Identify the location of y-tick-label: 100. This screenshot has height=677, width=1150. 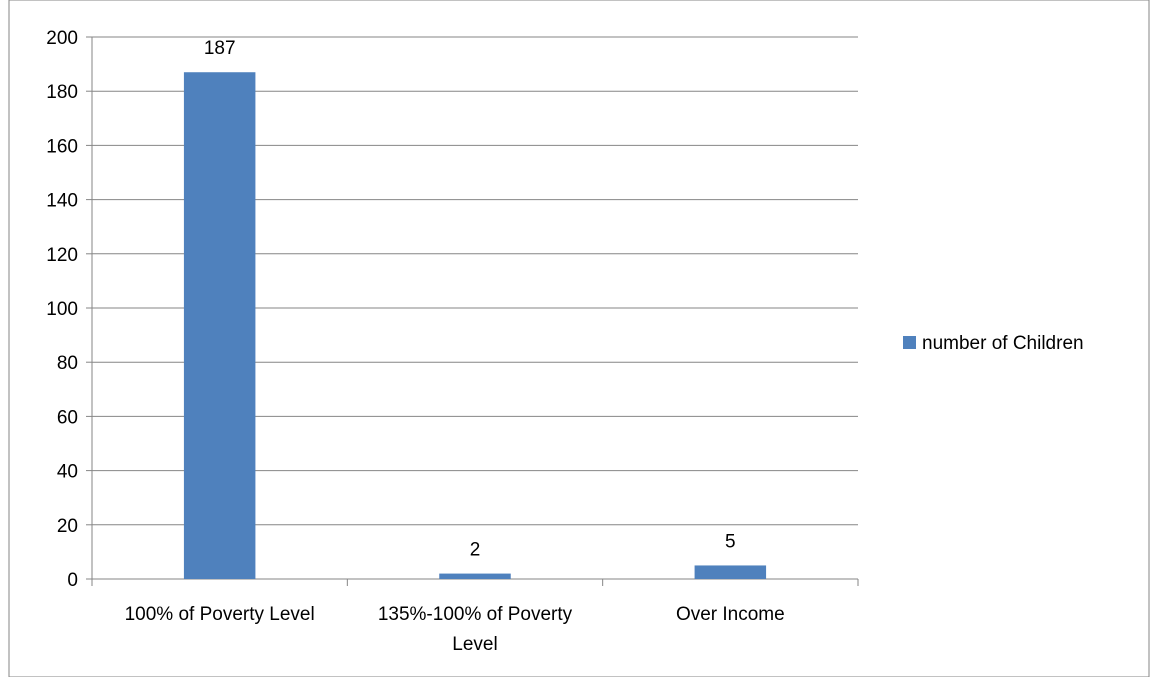
(62, 309).